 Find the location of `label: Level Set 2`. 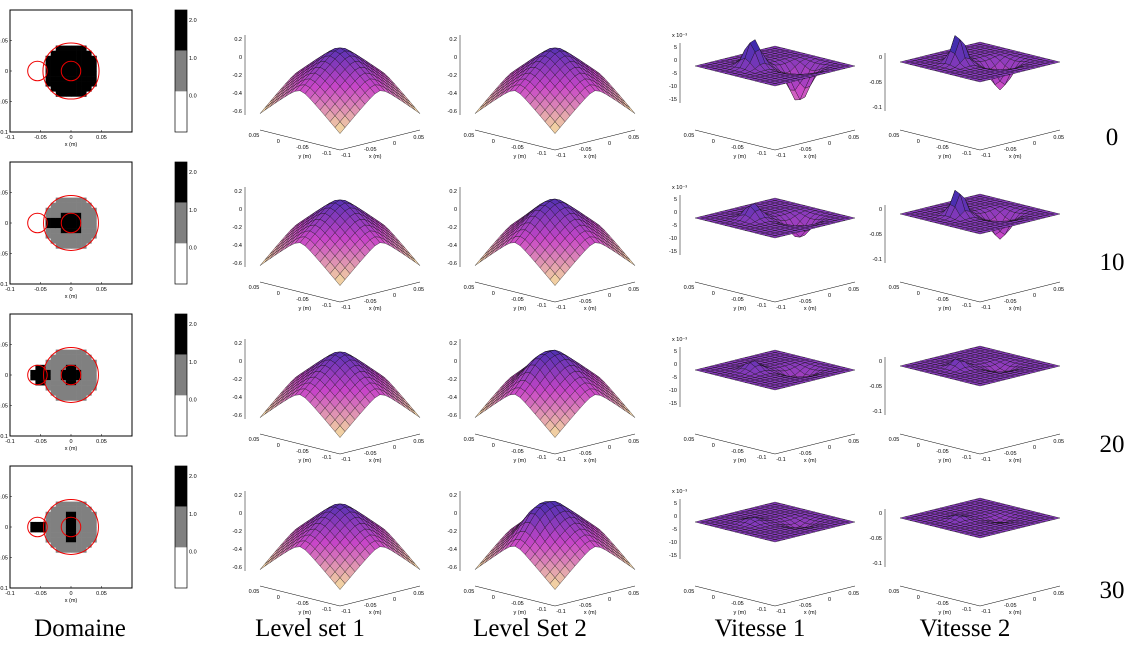

label: Level Set 2 is located at coordinates (530, 628).